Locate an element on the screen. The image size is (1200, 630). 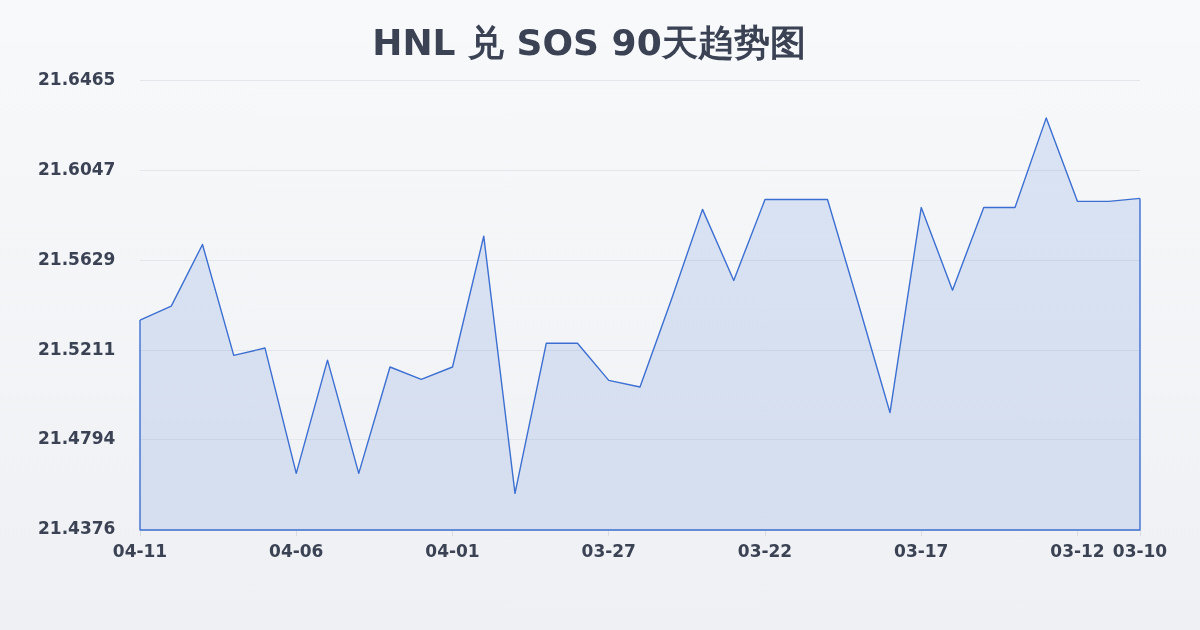
x-tick-label: 04-01 is located at coordinates (452, 550).